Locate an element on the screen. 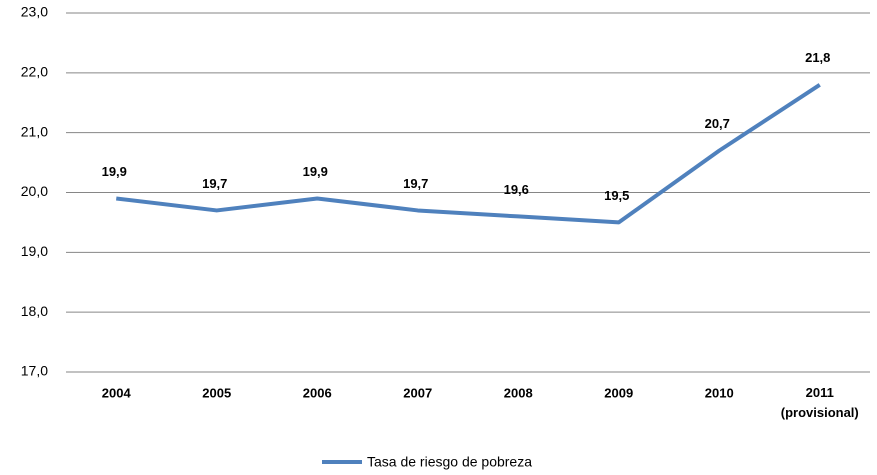 The width and height of the screenshot is (877, 475). y-tick-label: 17,0 is located at coordinates (34, 371).